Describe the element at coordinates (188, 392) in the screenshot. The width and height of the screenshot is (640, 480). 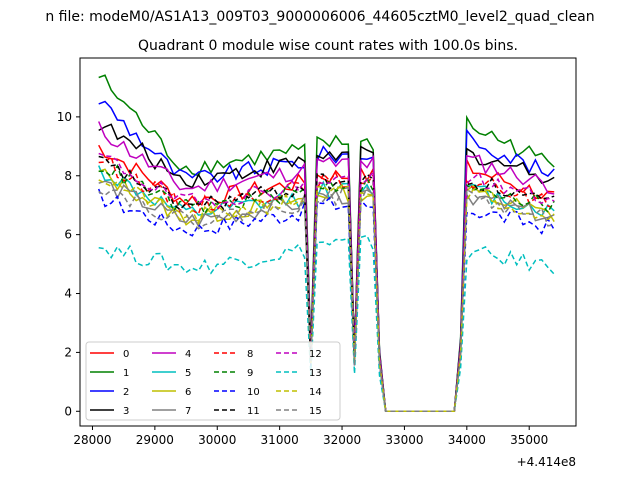
I see `legend-label-6: 6` at that location.